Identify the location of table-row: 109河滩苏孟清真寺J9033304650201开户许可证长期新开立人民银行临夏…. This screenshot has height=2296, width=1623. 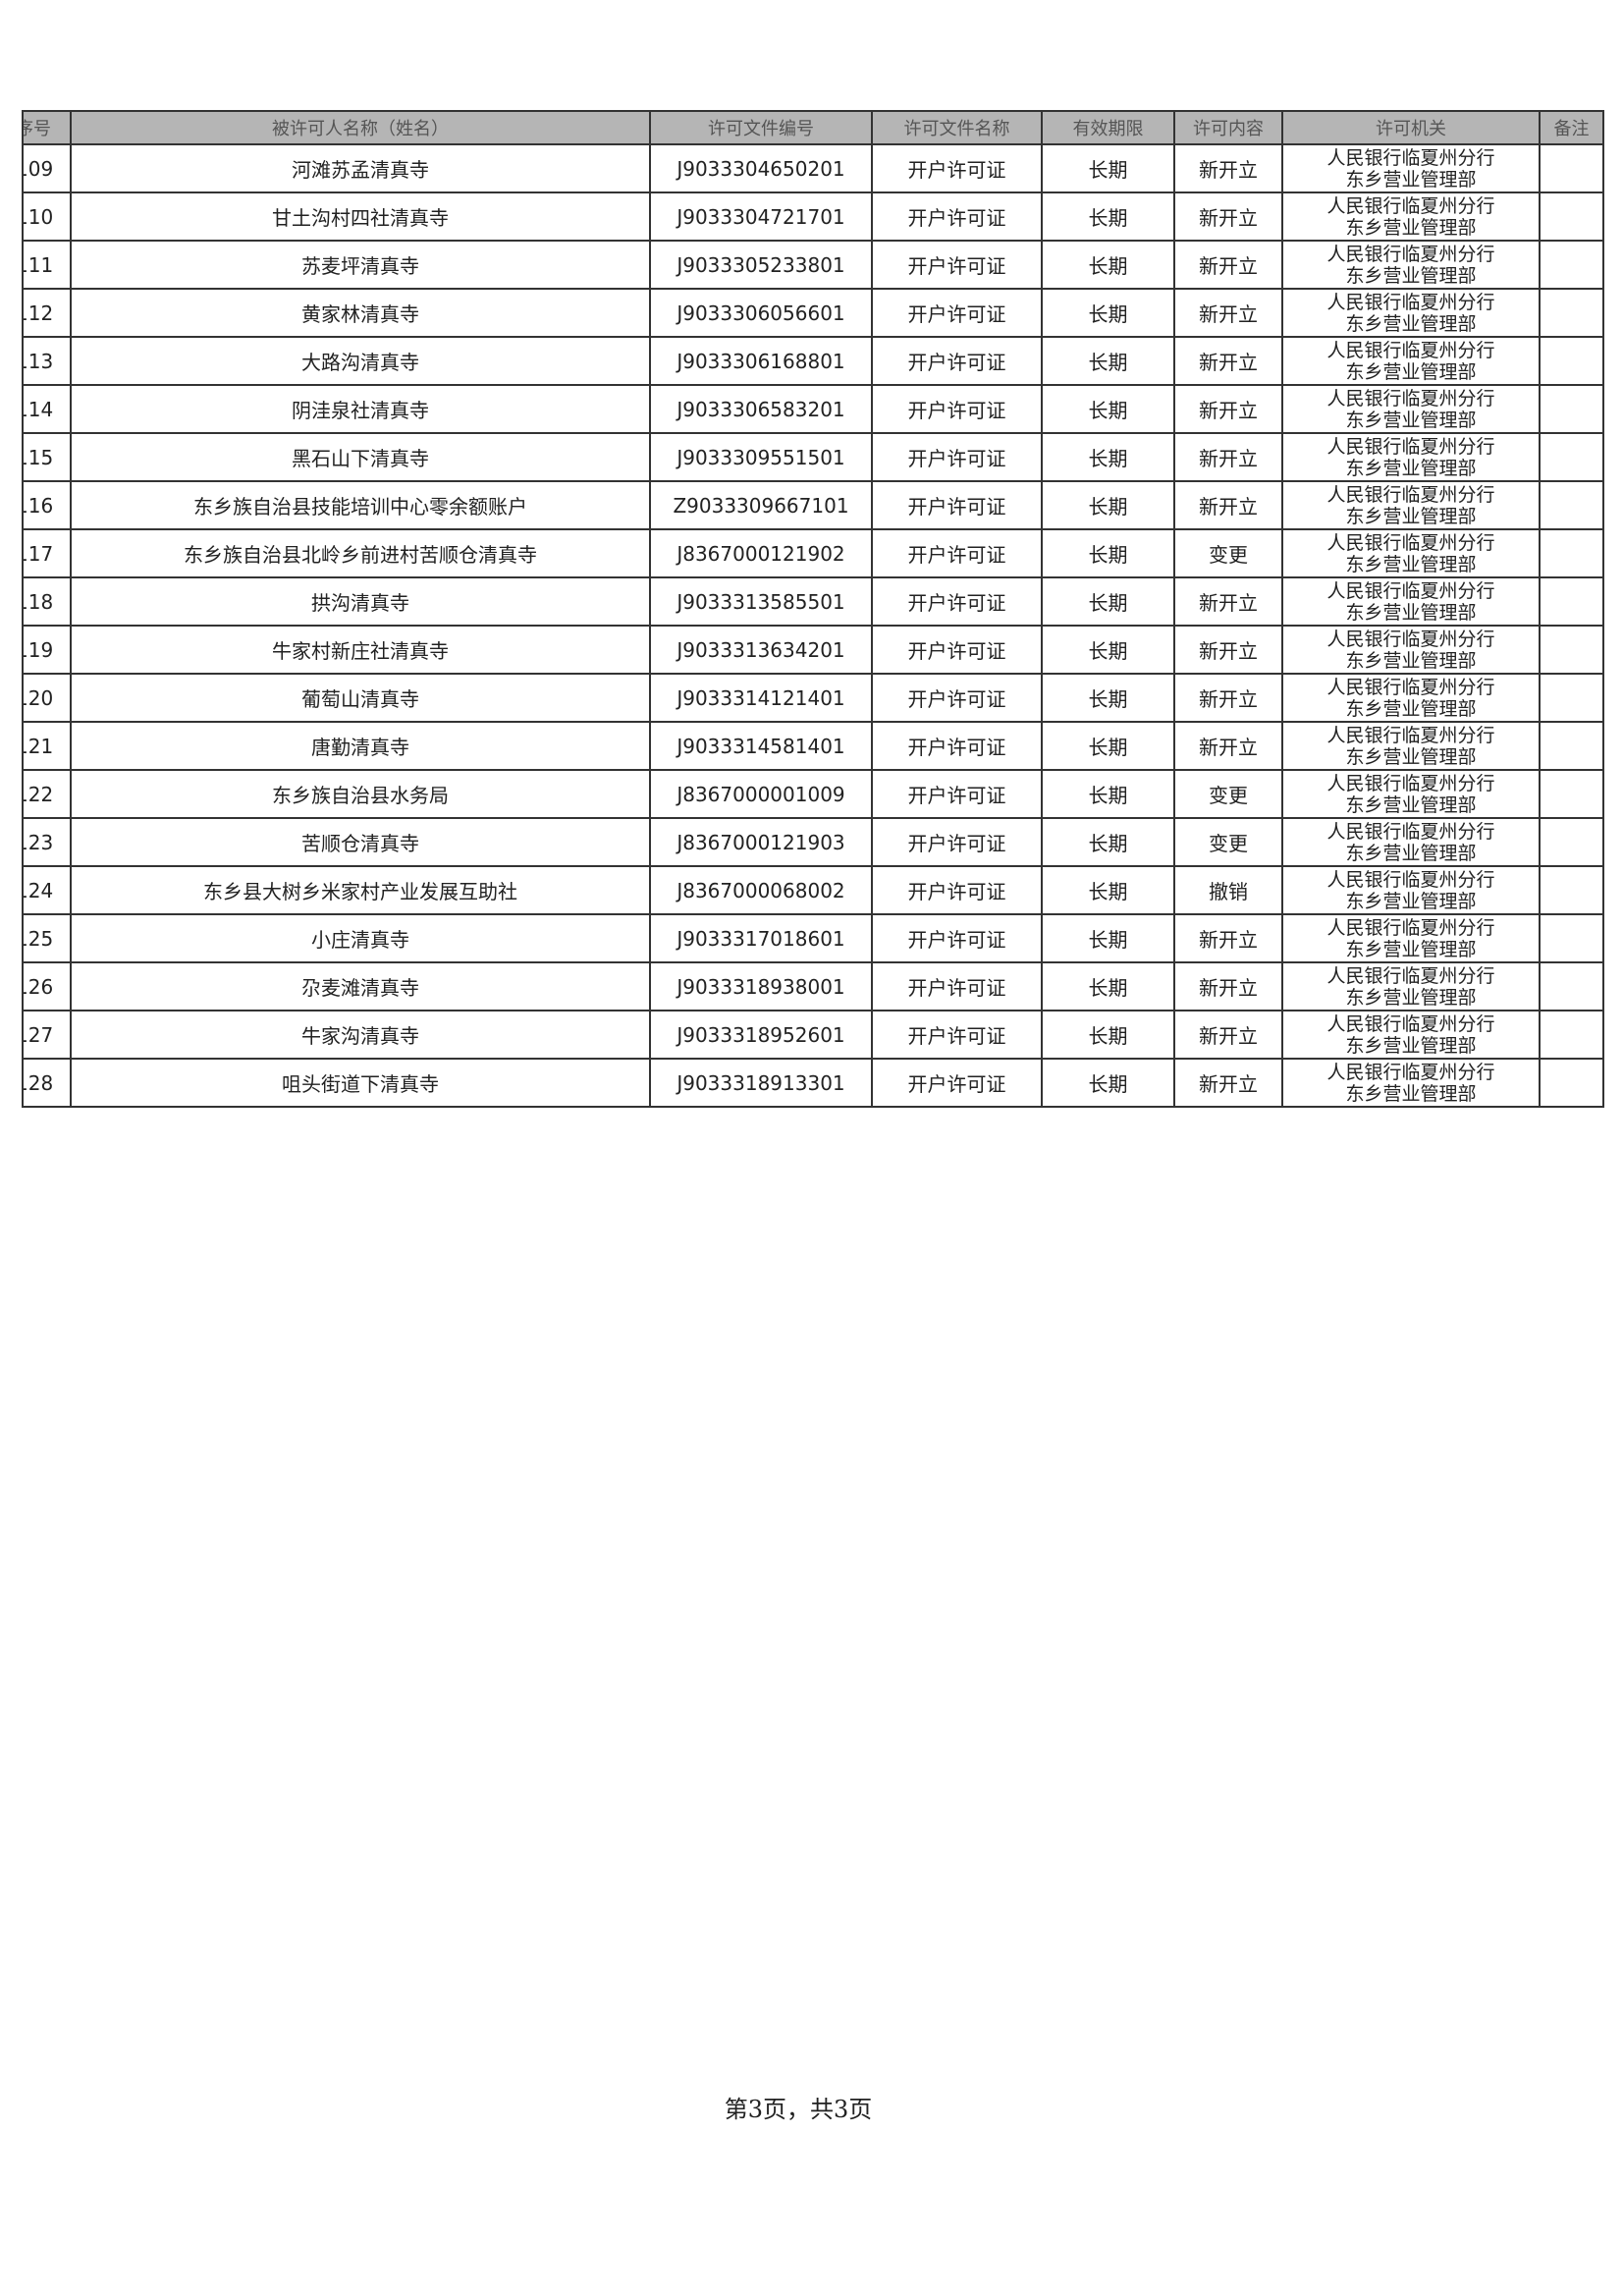
(813, 168).